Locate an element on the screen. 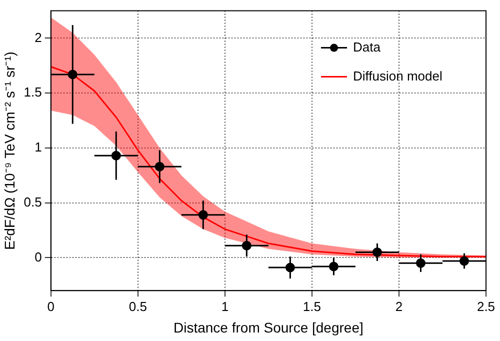 This screenshot has height=341, width=500. legend-label: Data is located at coordinates (367, 46).